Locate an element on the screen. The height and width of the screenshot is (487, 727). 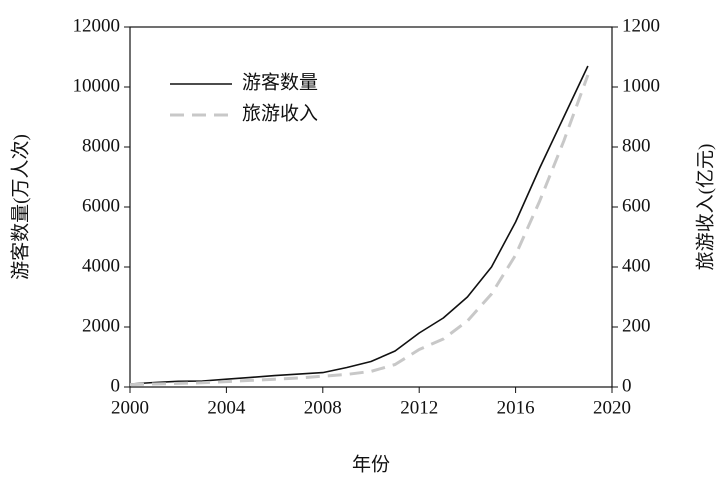
x-tick-label: 2016 is located at coordinates (516, 407).